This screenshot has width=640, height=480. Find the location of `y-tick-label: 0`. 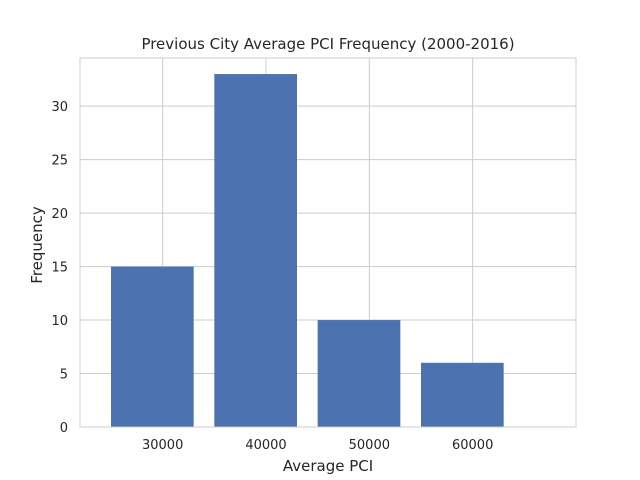

y-tick-label: 0 is located at coordinates (64, 428).